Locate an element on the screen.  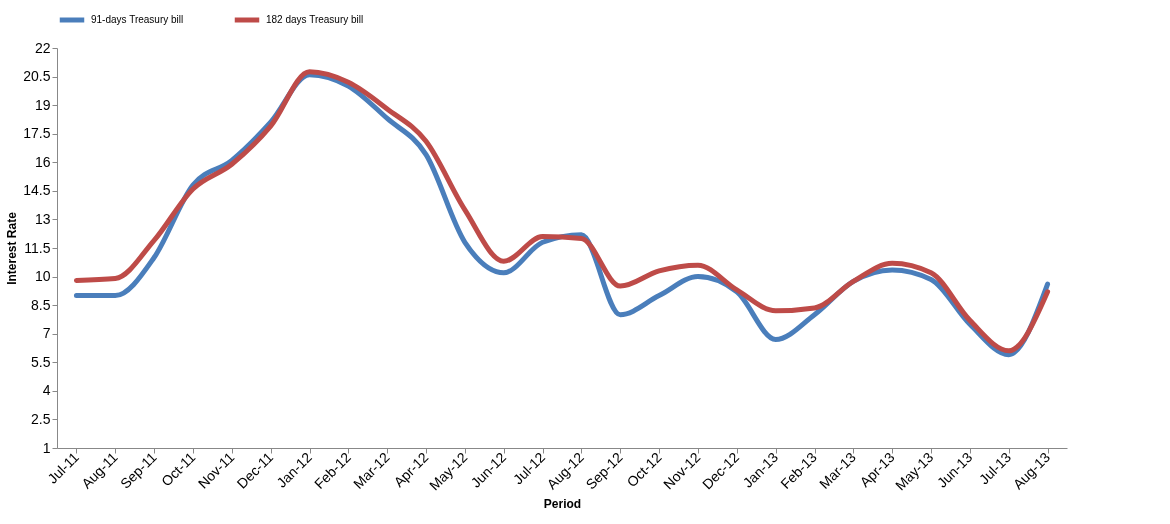
y-tick-label: 19 is located at coordinates (42, 104).